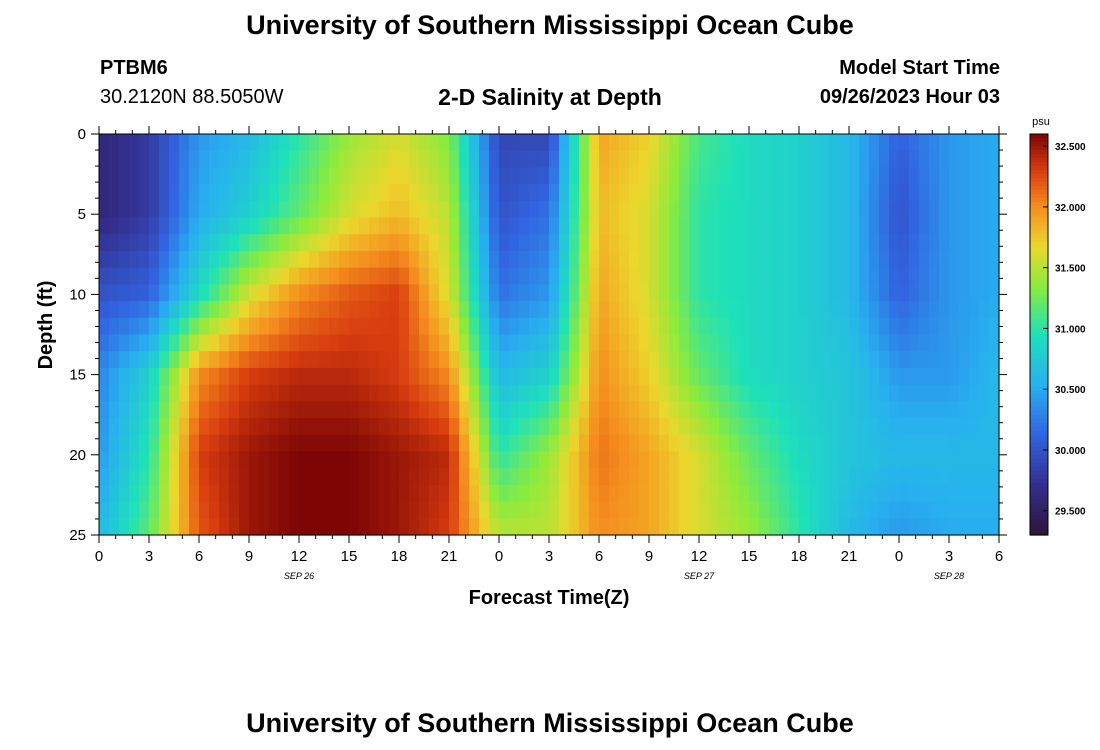  I want to click on colorbar-tick-label: 31.000, so click(1070, 329).